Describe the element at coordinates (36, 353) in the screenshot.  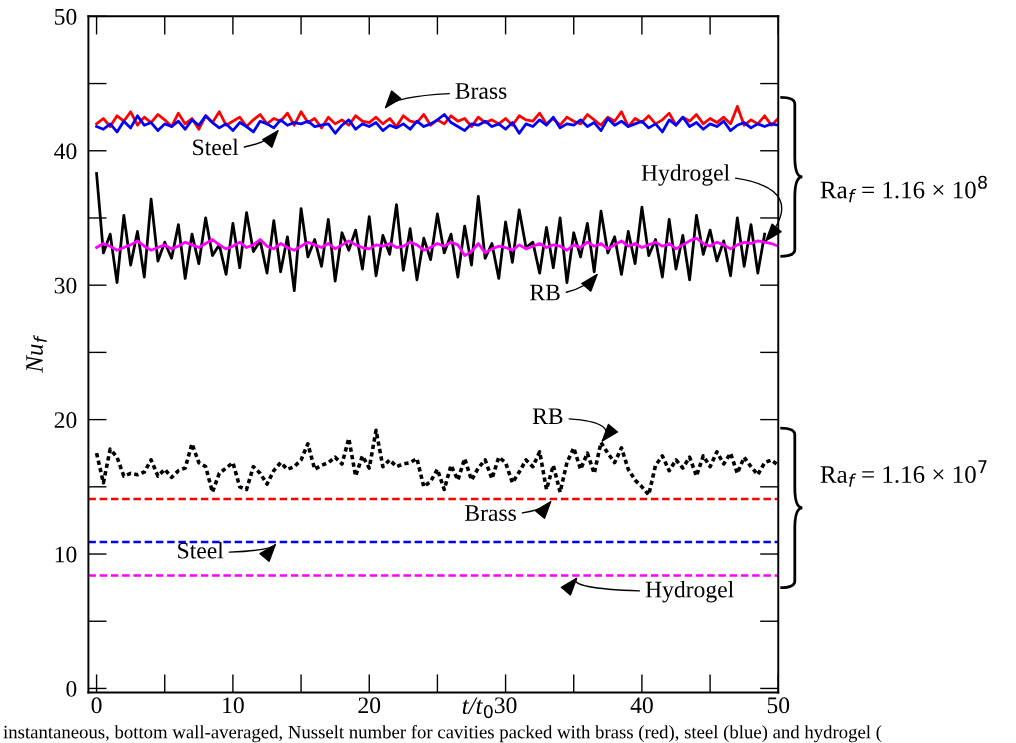
I see `y-axis-title: Nu$_{f}$` at that location.